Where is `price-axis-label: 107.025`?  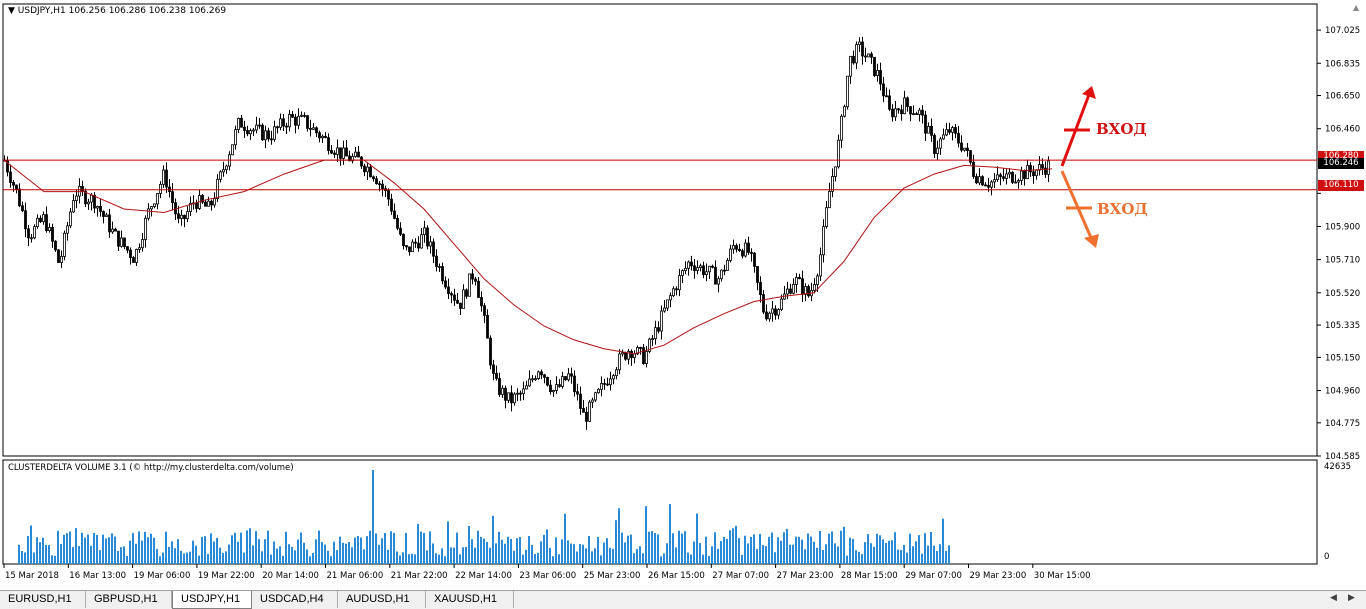 price-axis-label: 107.025 is located at coordinates (1342, 31).